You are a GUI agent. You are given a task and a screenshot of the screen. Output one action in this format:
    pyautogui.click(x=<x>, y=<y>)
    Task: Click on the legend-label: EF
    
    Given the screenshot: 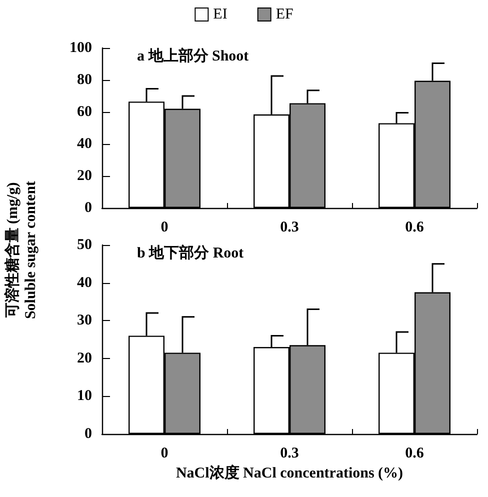 What is the action you would take?
    pyautogui.click(x=285, y=14)
    